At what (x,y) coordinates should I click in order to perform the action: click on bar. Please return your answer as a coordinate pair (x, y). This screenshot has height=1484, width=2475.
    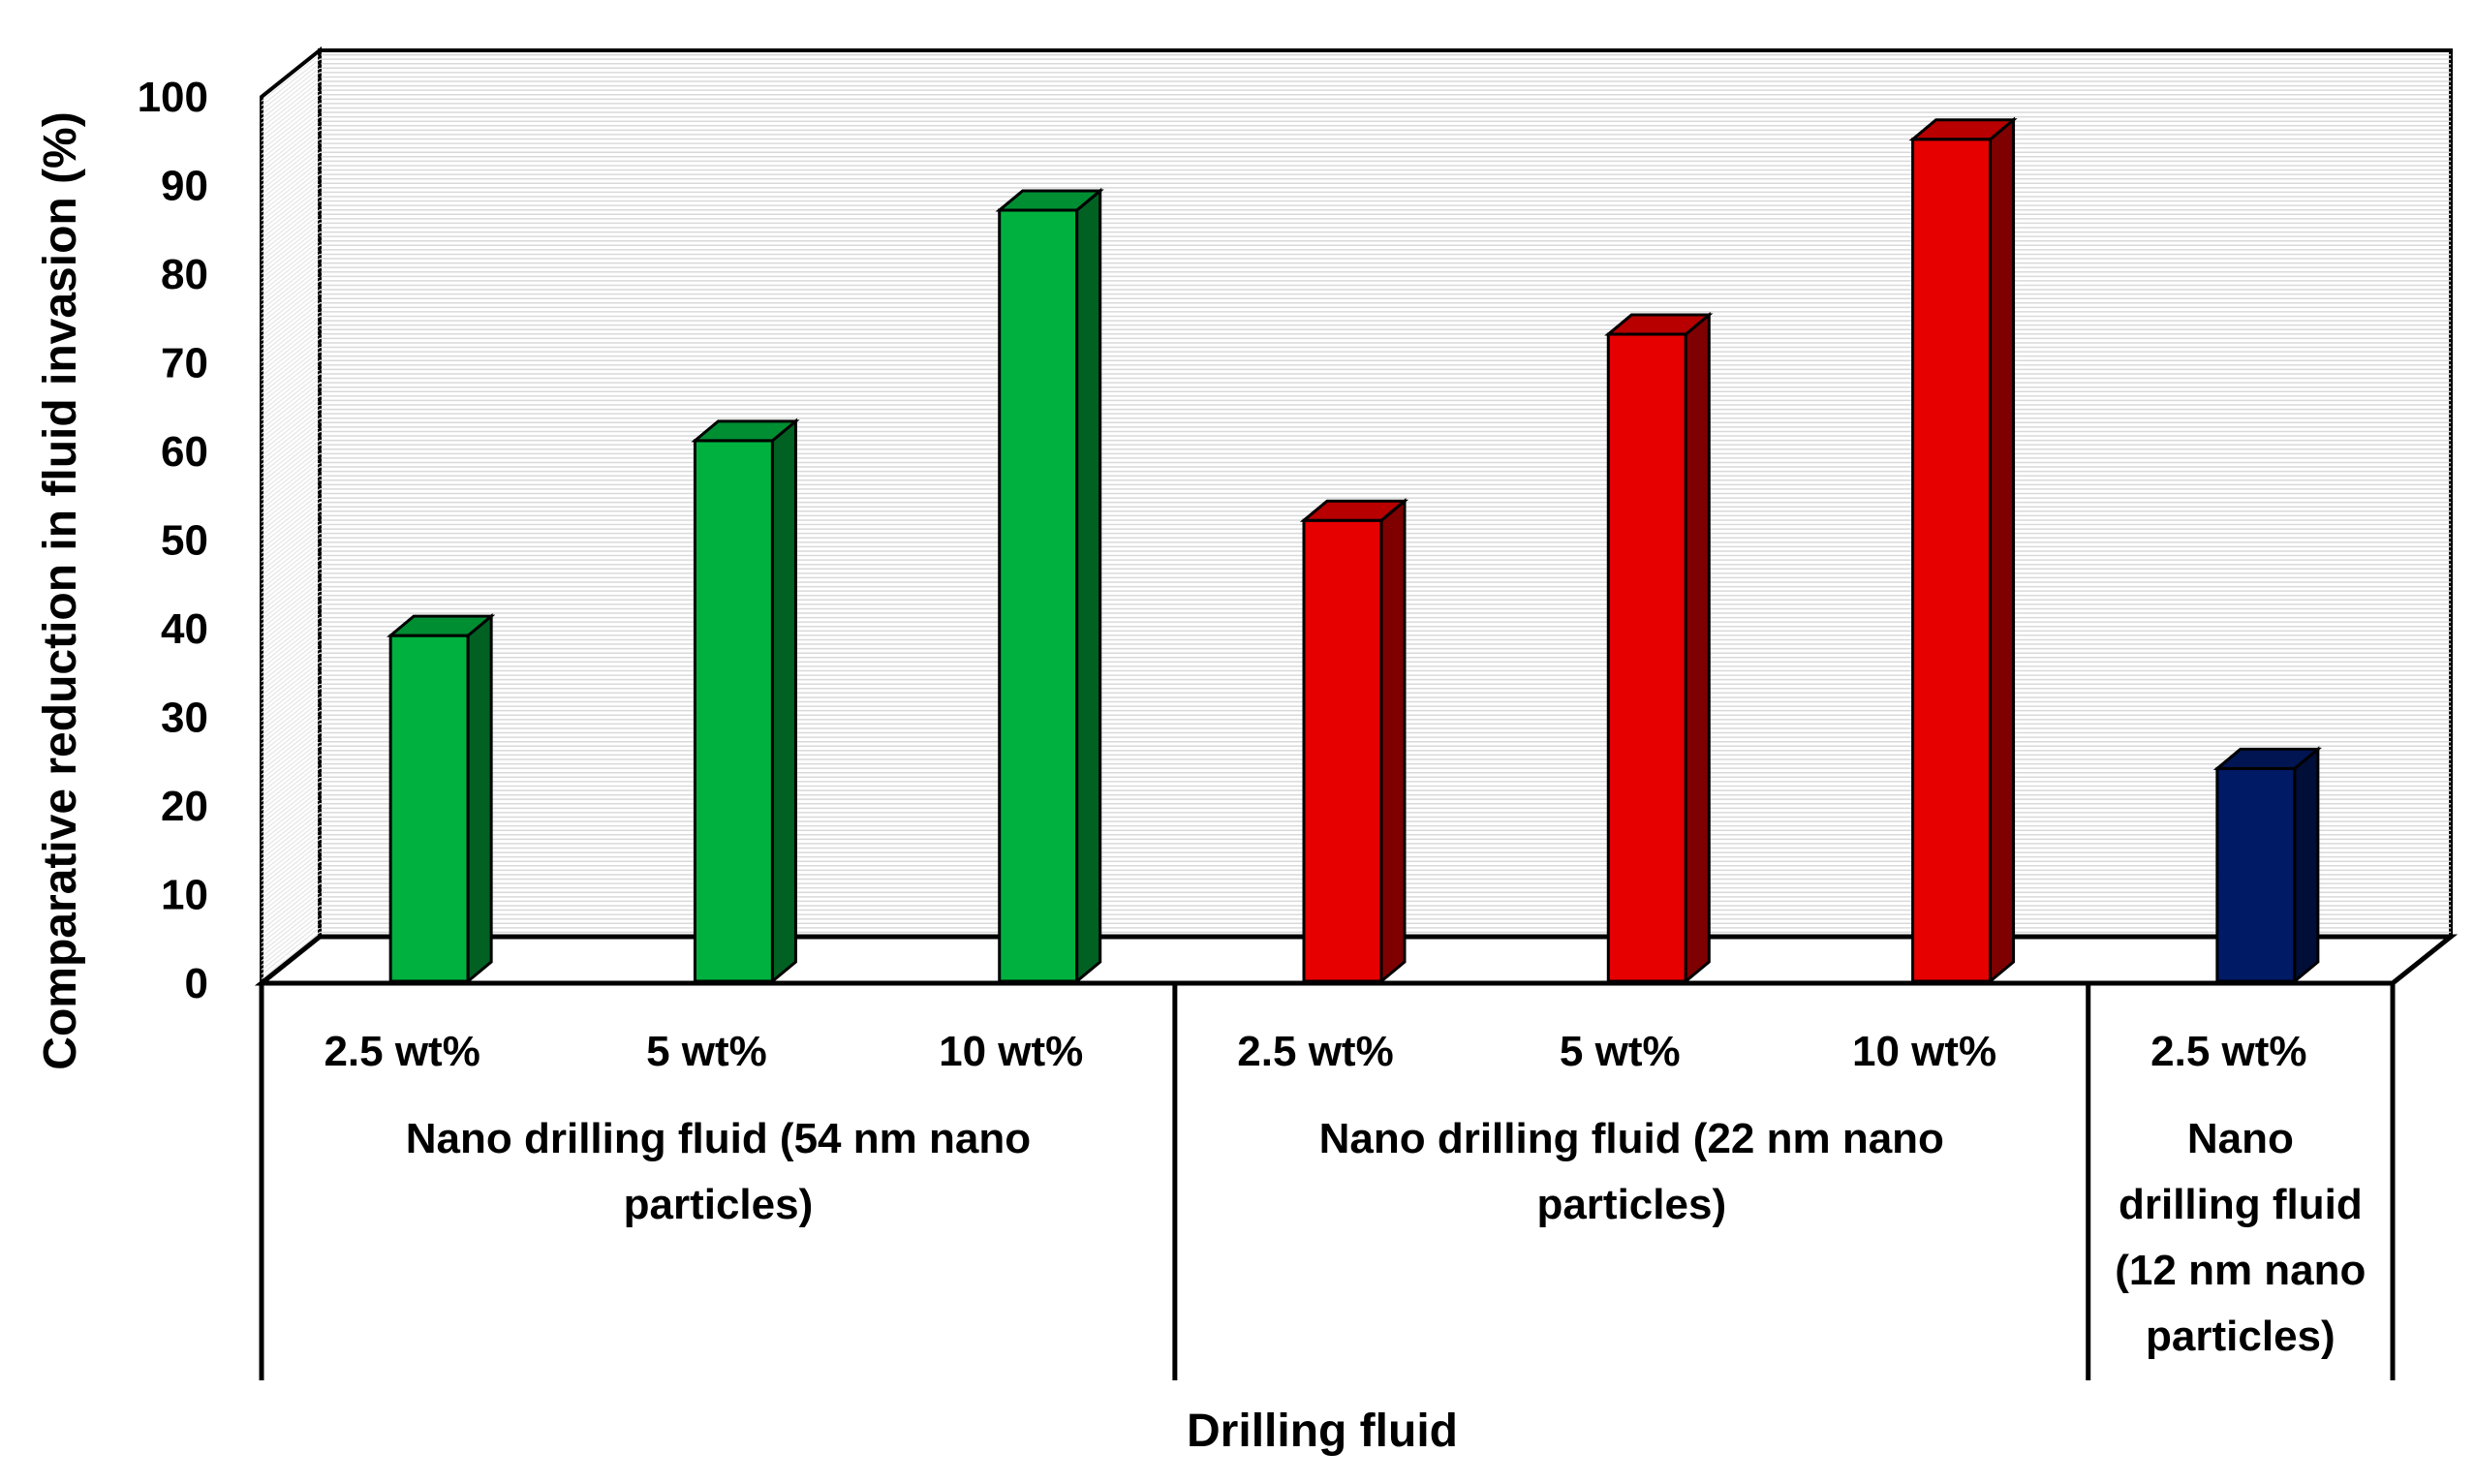
    Looking at the image, I should click on (1049, 586).